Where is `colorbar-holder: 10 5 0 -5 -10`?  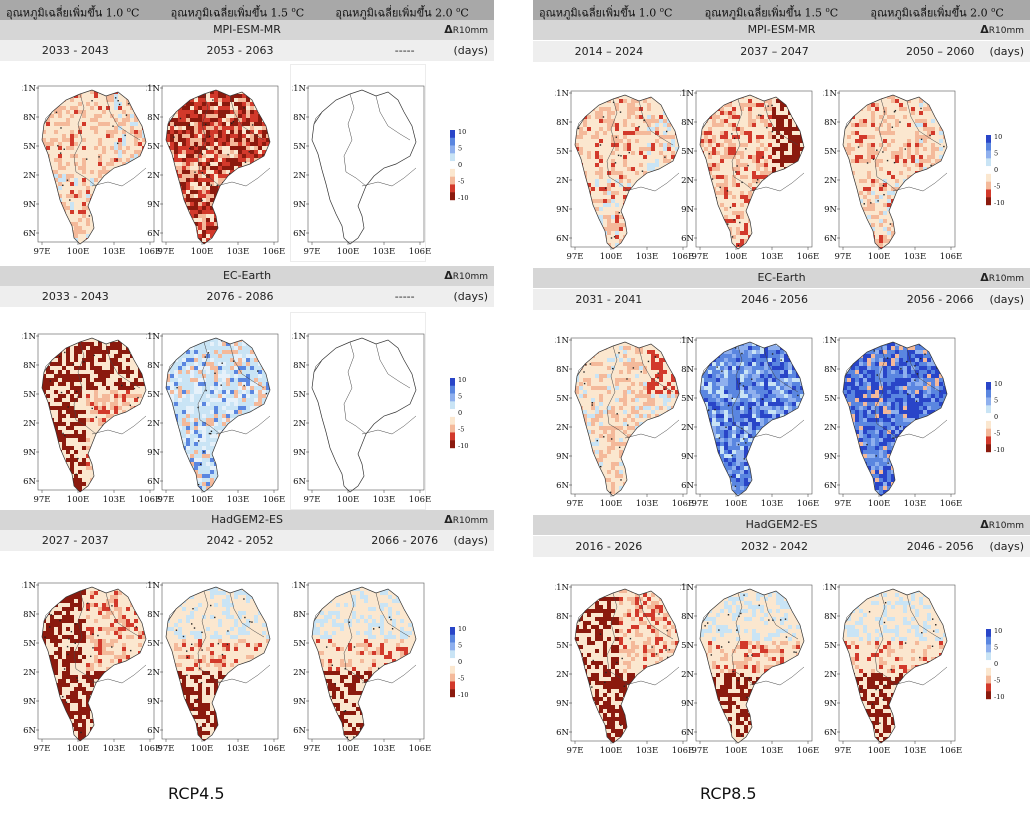 colorbar-holder: 10 5 0 -5 -10 is located at coordinates (463, 414).